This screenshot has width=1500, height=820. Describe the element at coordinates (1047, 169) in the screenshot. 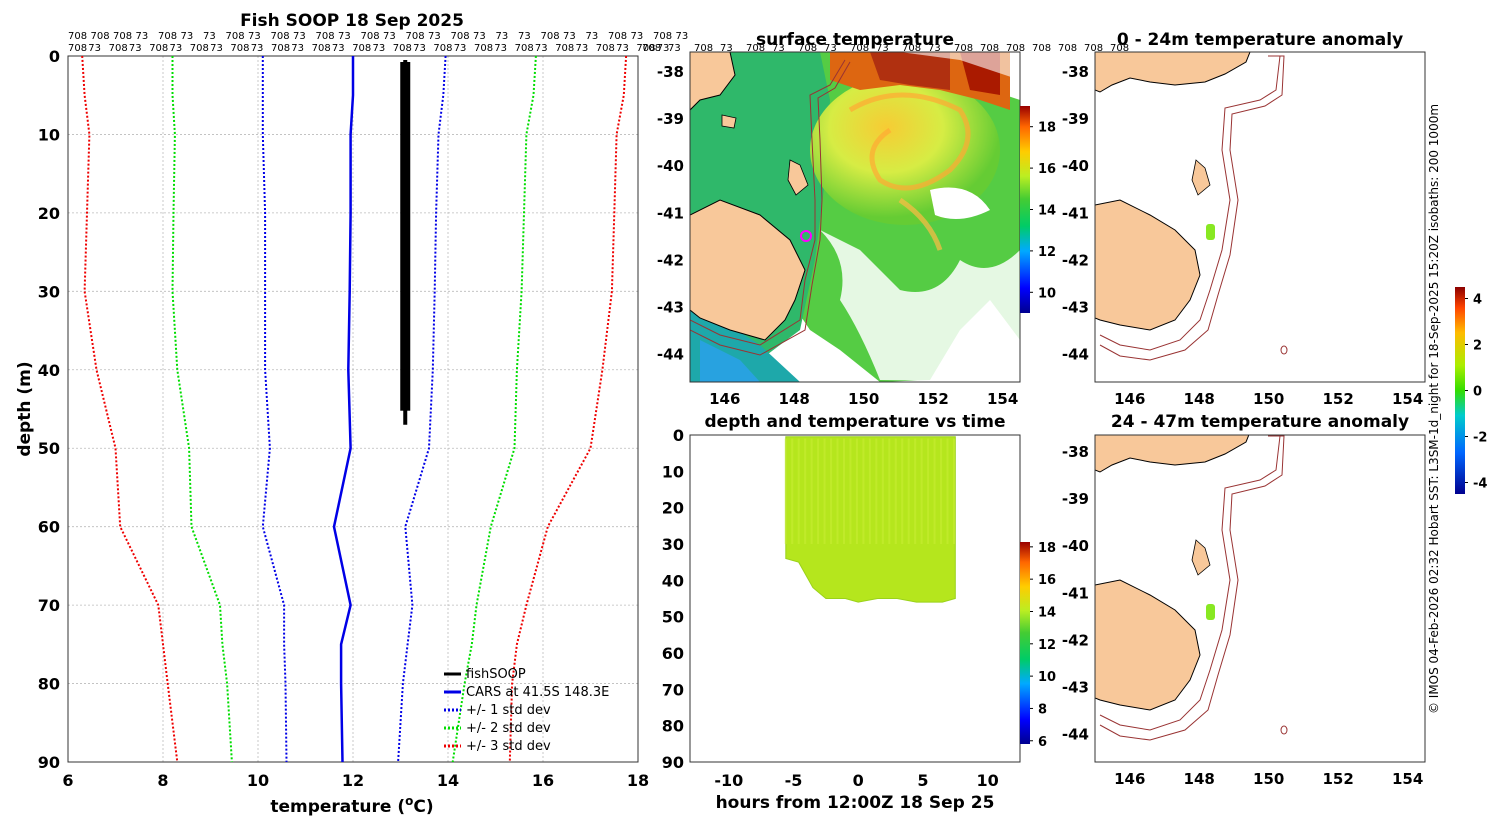

I see `sst-colorbar-tick-label: 16` at that location.